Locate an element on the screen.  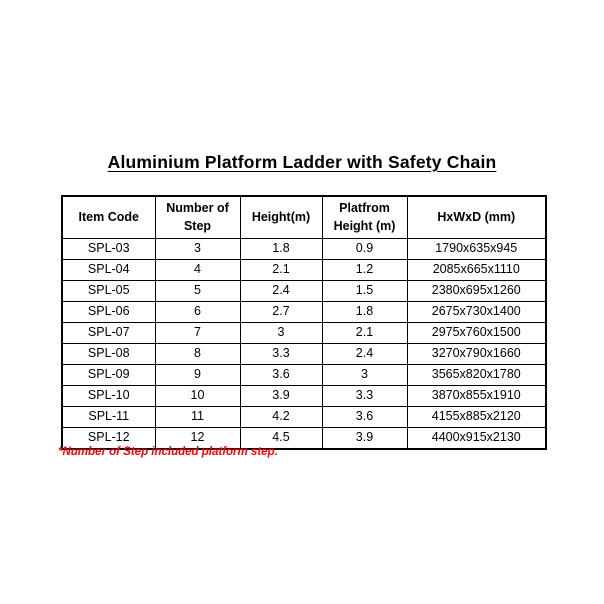
table-cell: SPL-10 is located at coordinates (108, 396).